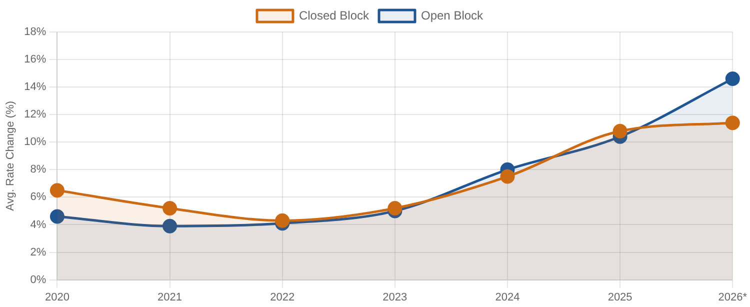 The height and width of the screenshot is (307, 750). Describe the element at coordinates (38, 197) in the screenshot. I see `y-tick-label: 6%` at that location.